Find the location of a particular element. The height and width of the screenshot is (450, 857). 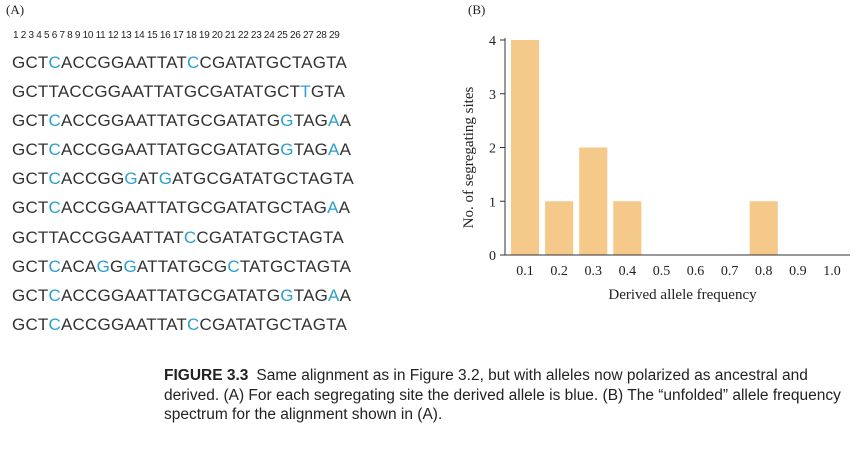

x-tick-label: 0.2 is located at coordinates (559, 271).